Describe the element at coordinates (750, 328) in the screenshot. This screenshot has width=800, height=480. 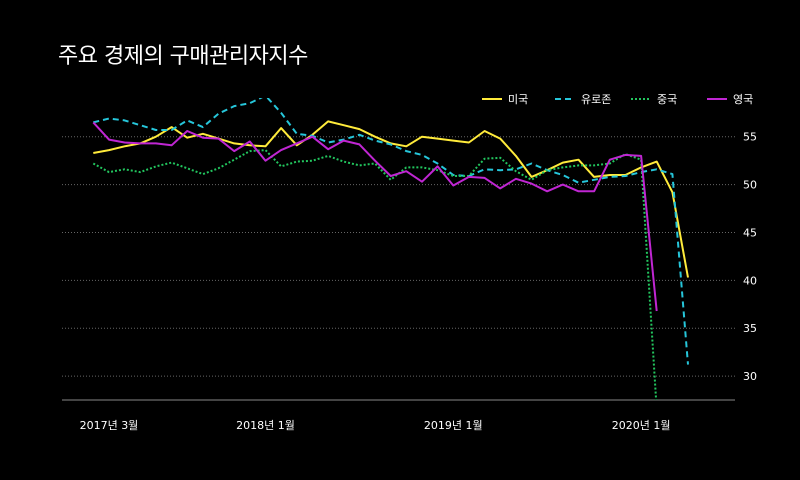
I see `y-tick-label: 35` at that location.